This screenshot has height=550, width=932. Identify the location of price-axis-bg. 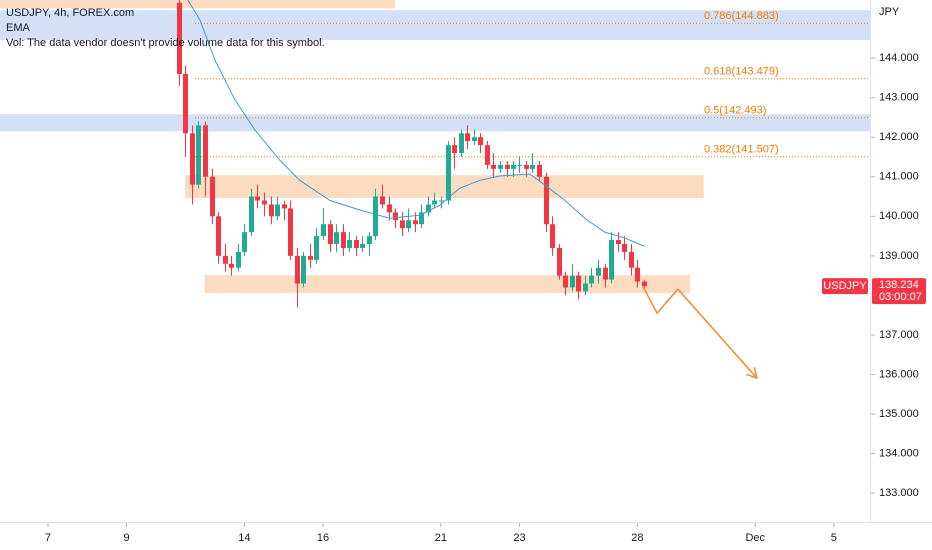
(901, 273).